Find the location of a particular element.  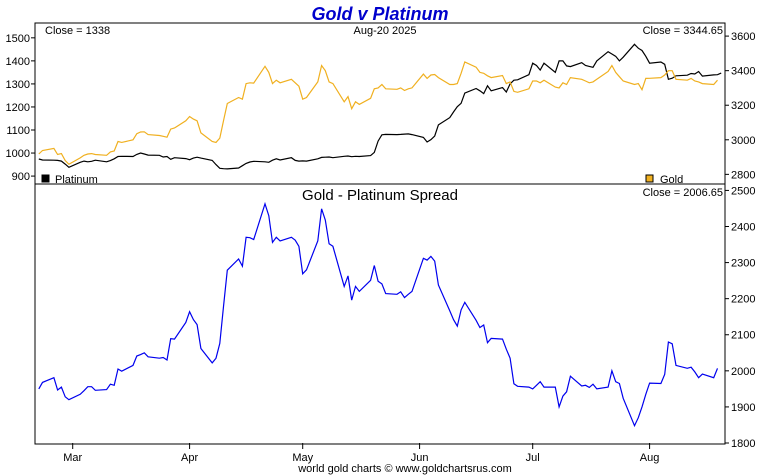

platinum-axis-tick-label: 900 is located at coordinates (21, 177).